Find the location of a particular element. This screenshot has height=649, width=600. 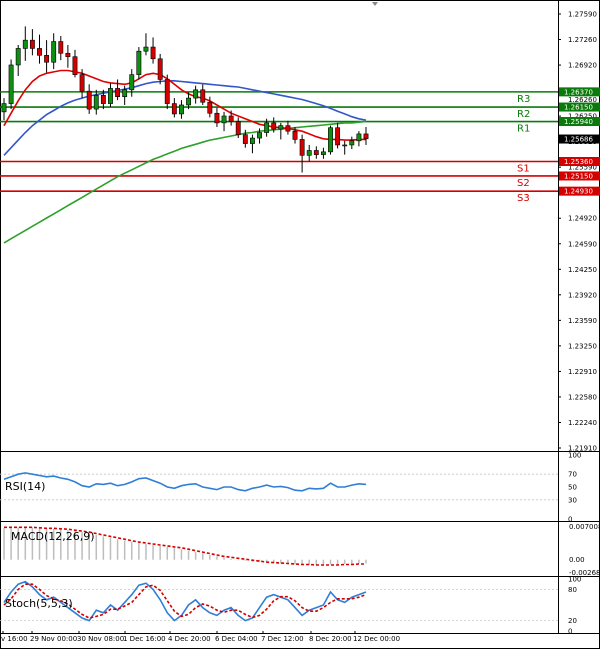

price-tick-label: 1.27260 is located at coordinates (582, 40).